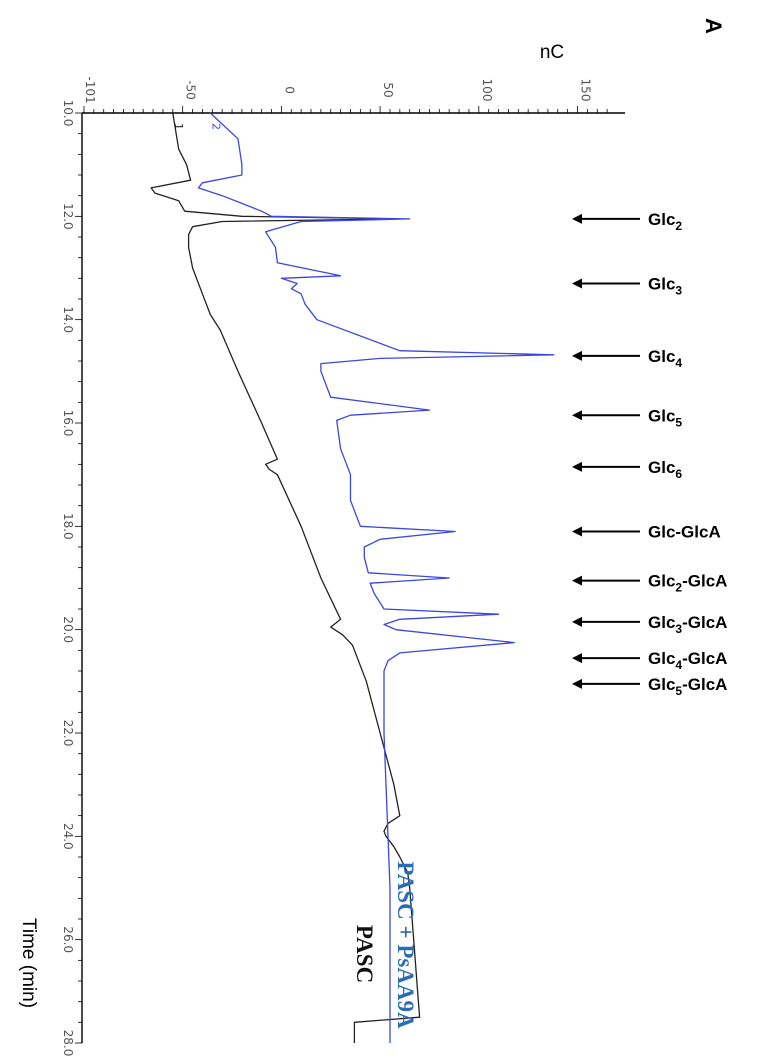 This screenshot has width=762, height=1064. What do you see at coordinates (289, 90) in the screenshot?
I see `value-tick-label: 0` at bounding box center [289, 90].